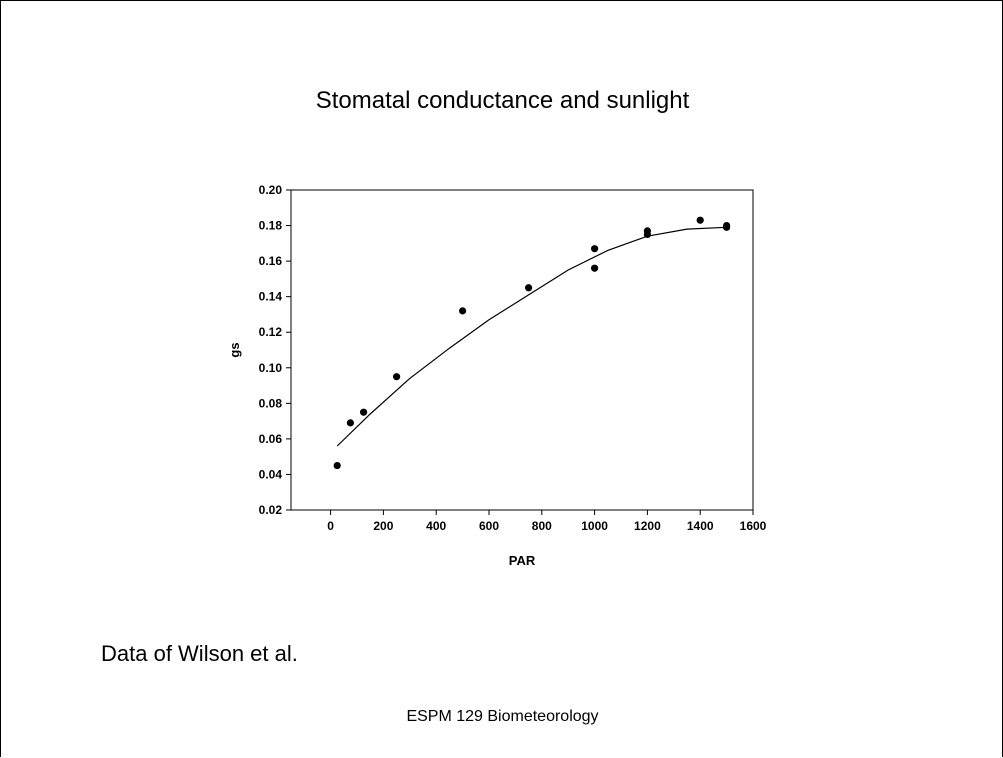 The width and height of the screenshot is (1003, 758). Describe the element at coordinates (383, 526) in the screenshot. I see `x-tick-label: 200` at that location.